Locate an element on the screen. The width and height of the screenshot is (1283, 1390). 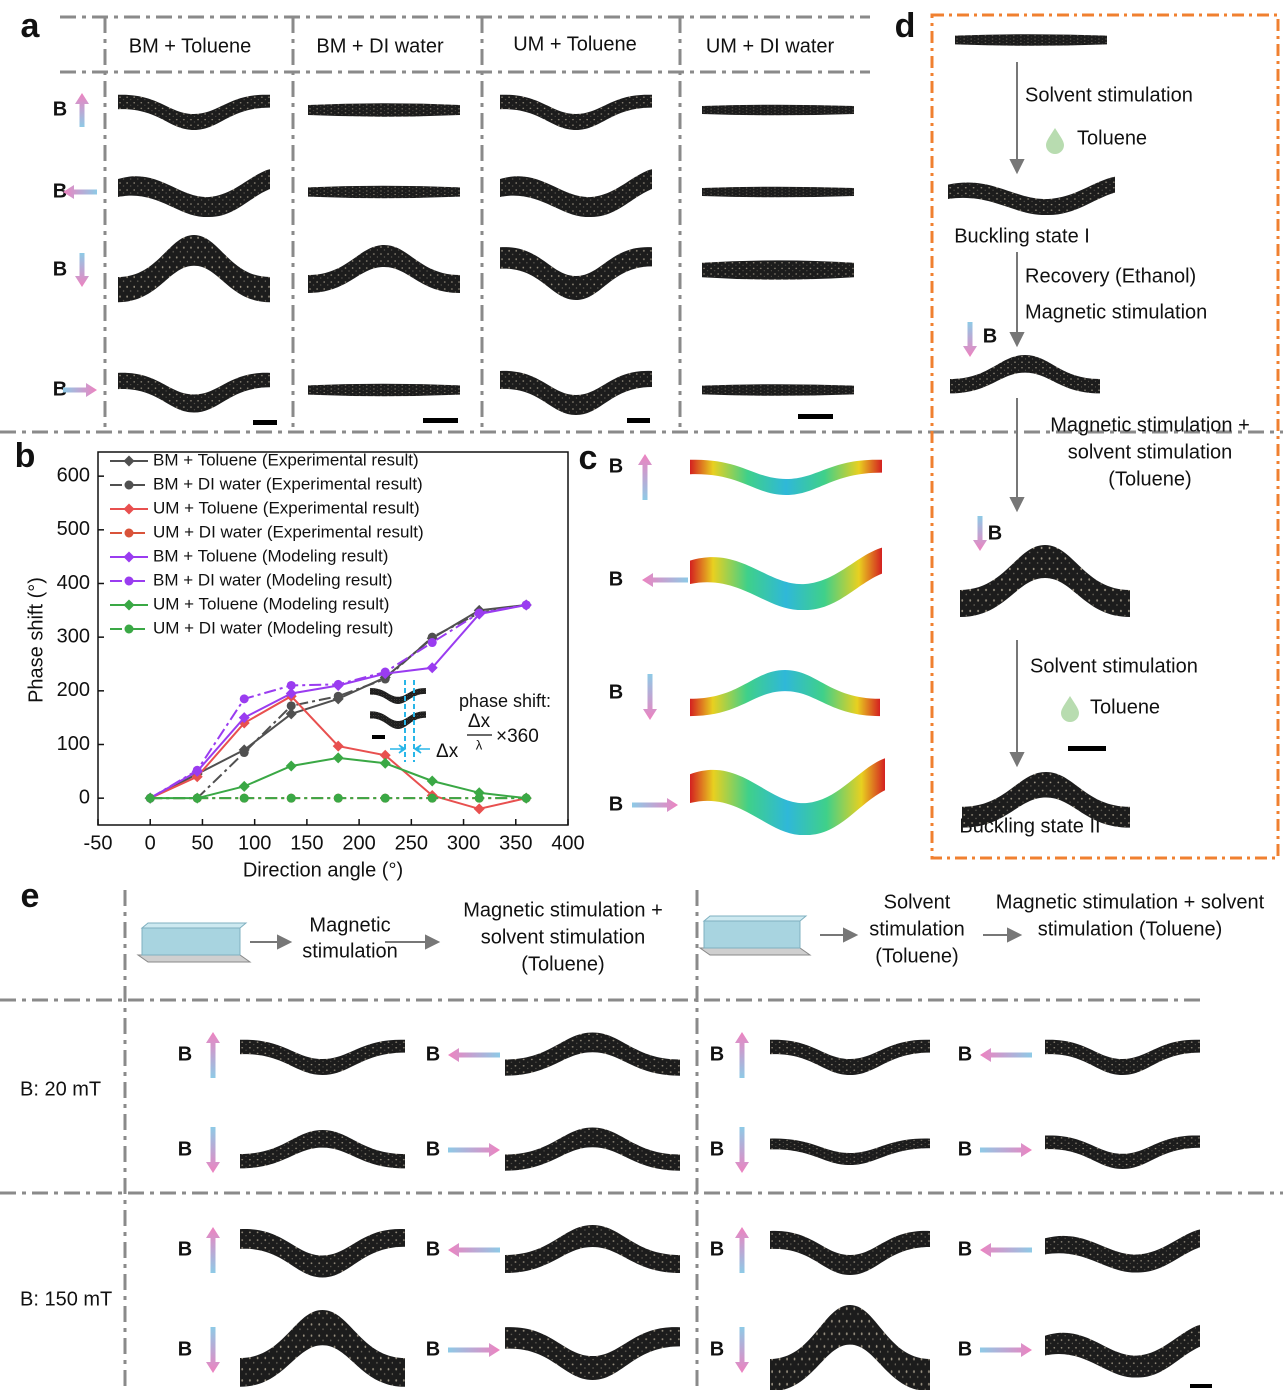
legend-label: UM + Toluene (Experimental result) is located at coordinates (286, 507).